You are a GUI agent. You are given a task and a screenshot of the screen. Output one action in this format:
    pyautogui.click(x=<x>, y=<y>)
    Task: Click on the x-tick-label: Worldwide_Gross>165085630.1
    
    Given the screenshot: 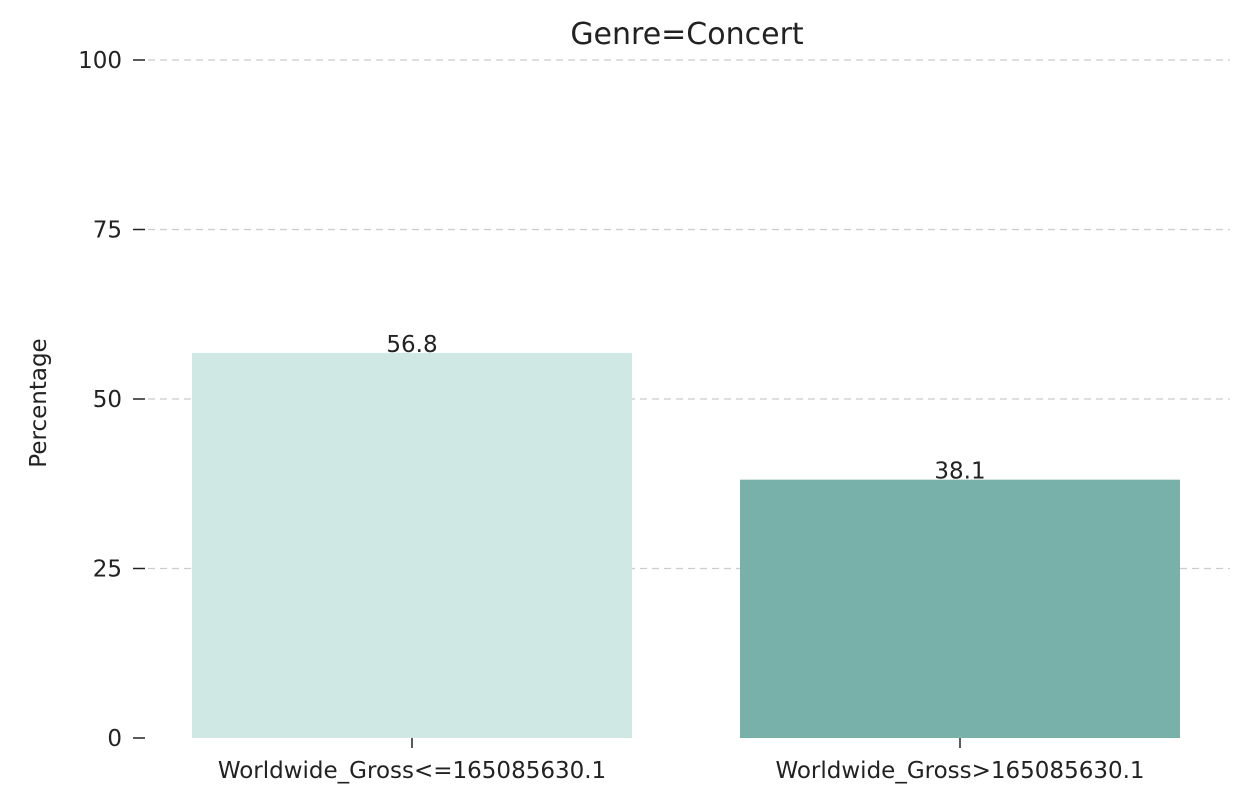 What is the action you would take?
    pyautogui.click(x=959, y=771)
    